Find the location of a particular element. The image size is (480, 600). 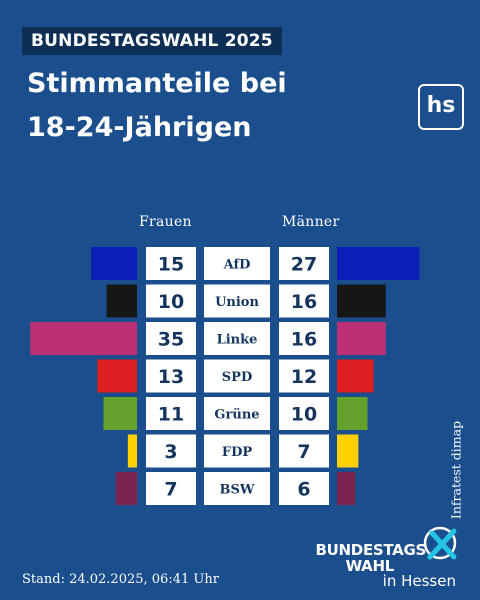

cell-maenner-gr-ne is located at coordinates (304, 413).